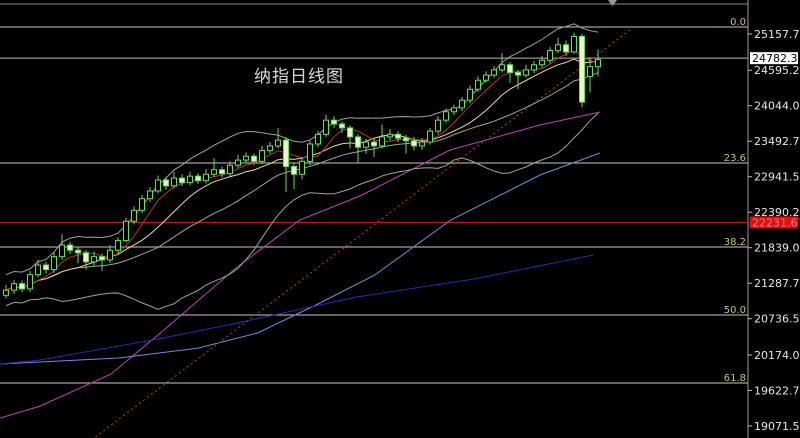  I want to click on y-tick-label: 22941.50, so click(777, 177).